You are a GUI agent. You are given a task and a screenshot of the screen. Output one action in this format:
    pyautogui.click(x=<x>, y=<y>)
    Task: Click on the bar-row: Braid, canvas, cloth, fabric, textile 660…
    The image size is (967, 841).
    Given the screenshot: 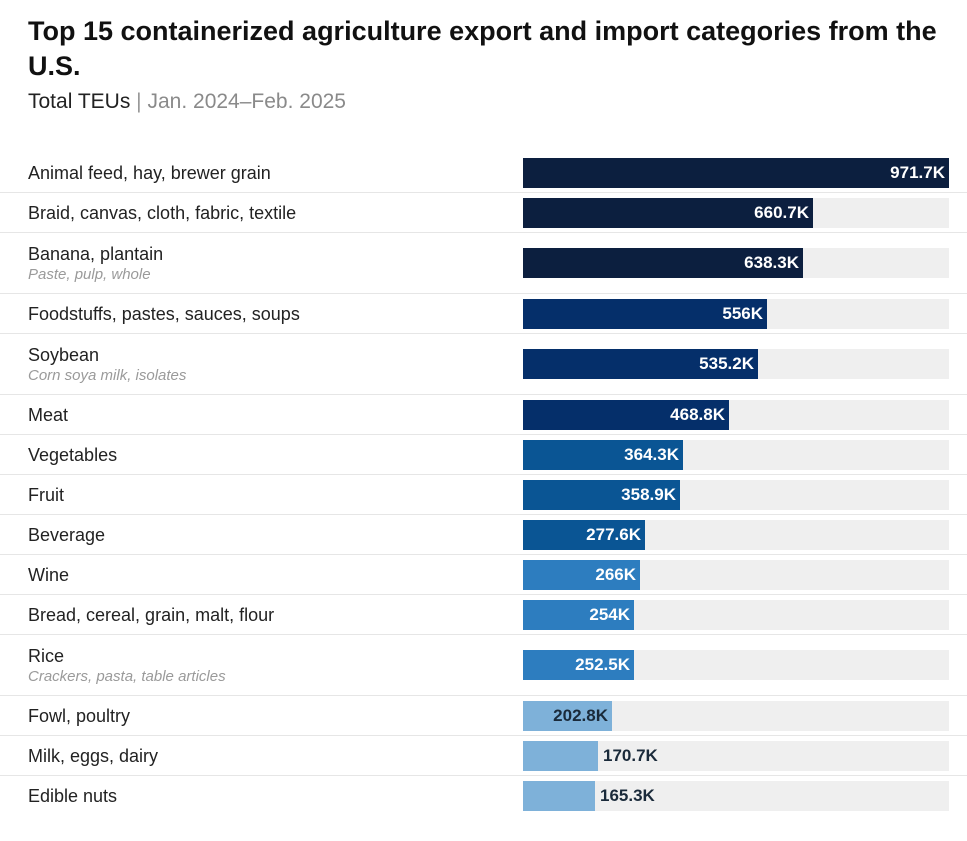 What is the action you would take?
    pyautogui.click(x=483, y=213)
    